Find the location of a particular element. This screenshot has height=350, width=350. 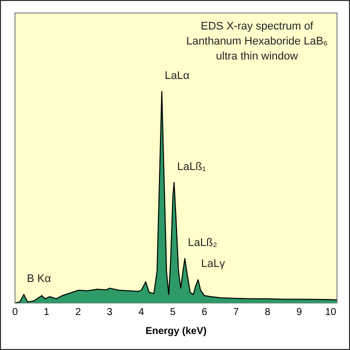

x-tick-label: 0 is located at coordinates (15, 312).